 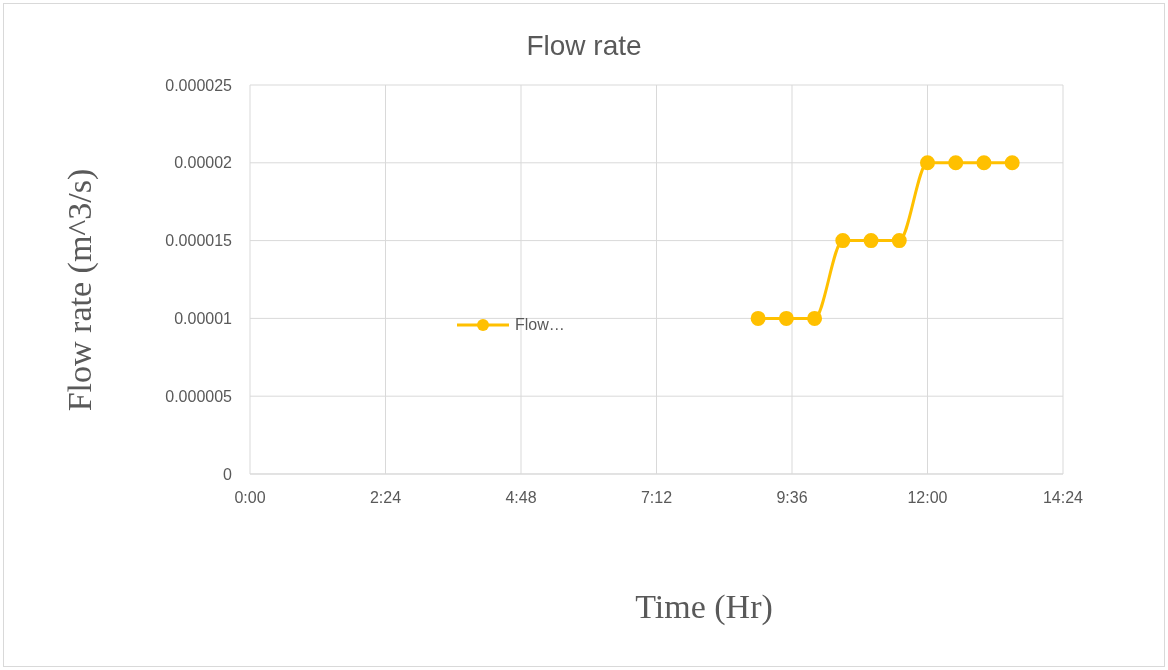 I want to click on y-tick-label: 0, so click(x=228, y=474).